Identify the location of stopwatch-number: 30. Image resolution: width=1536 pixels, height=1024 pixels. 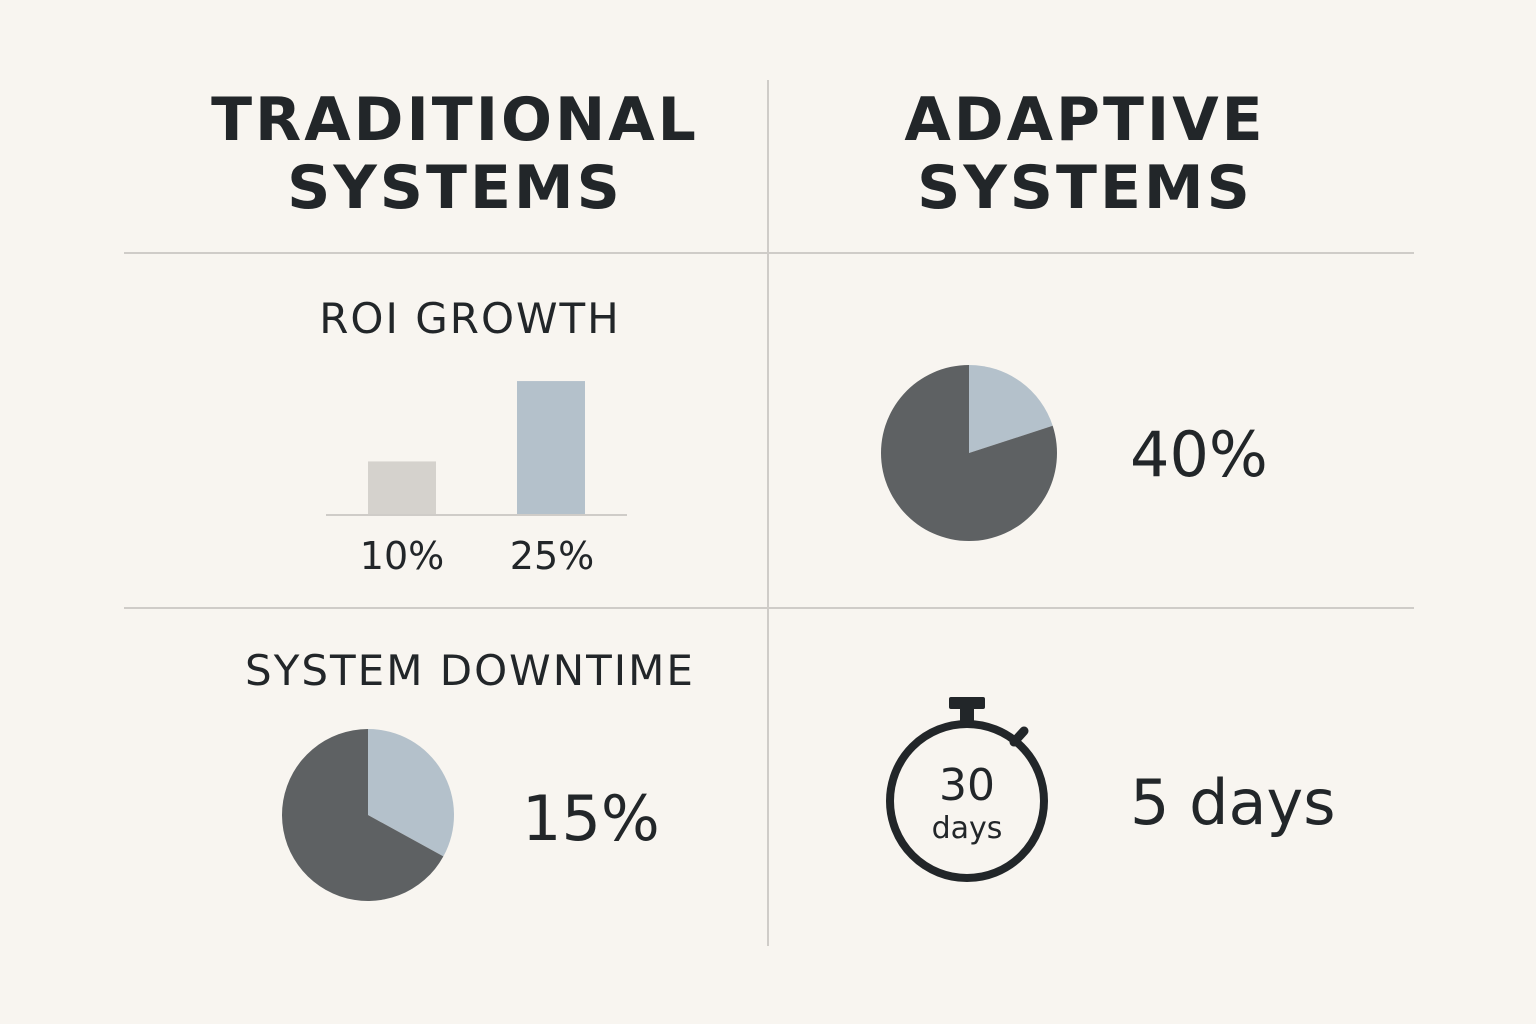
(967, 785).